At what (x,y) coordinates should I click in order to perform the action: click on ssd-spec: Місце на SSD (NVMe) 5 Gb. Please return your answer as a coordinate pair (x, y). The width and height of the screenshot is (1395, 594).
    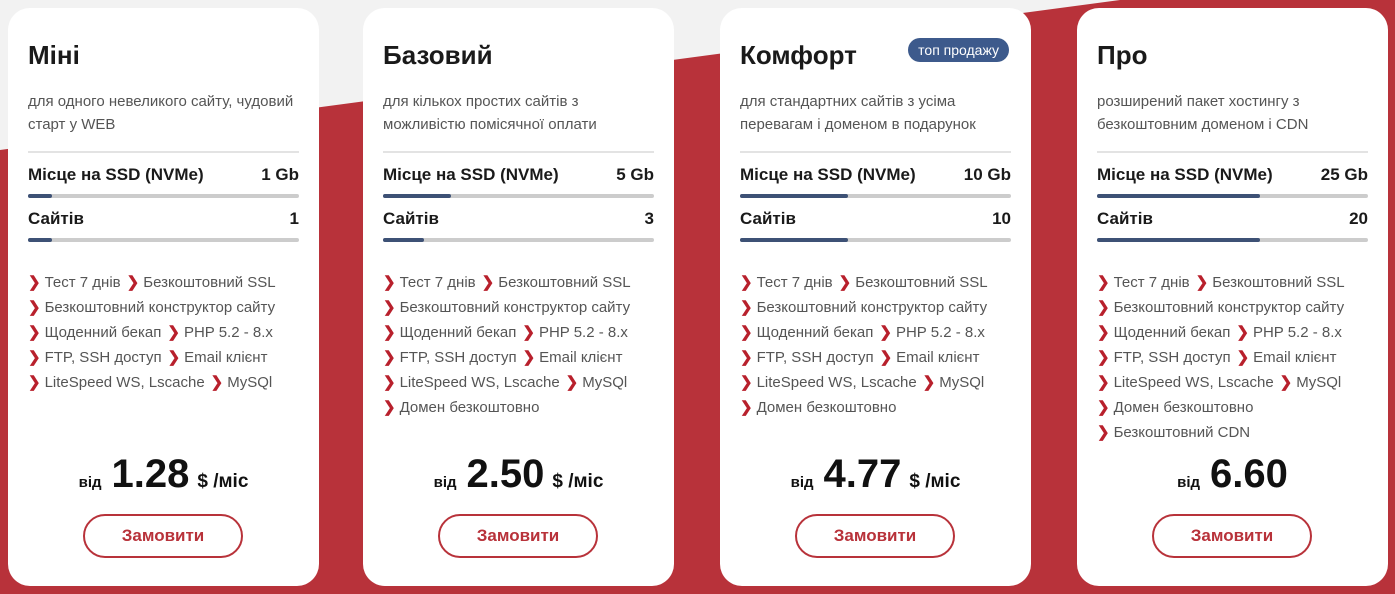
    Looking at the image, I should click on (518, 175).